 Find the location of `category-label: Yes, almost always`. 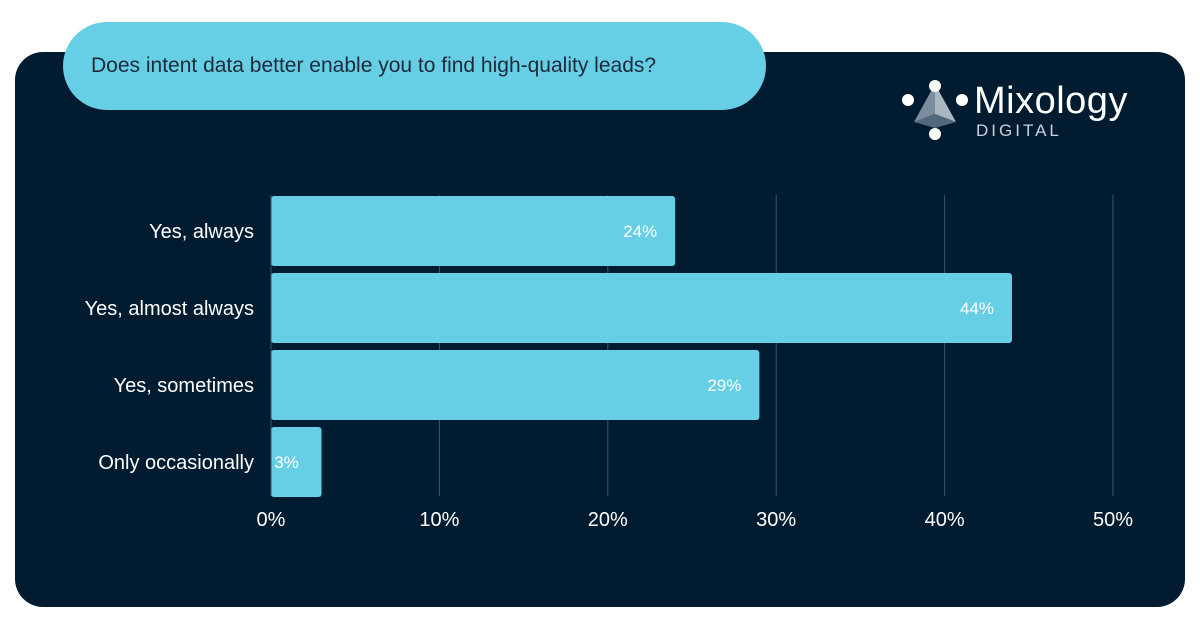

category-label: Yes, almost always is located at coordinates (169, 309).